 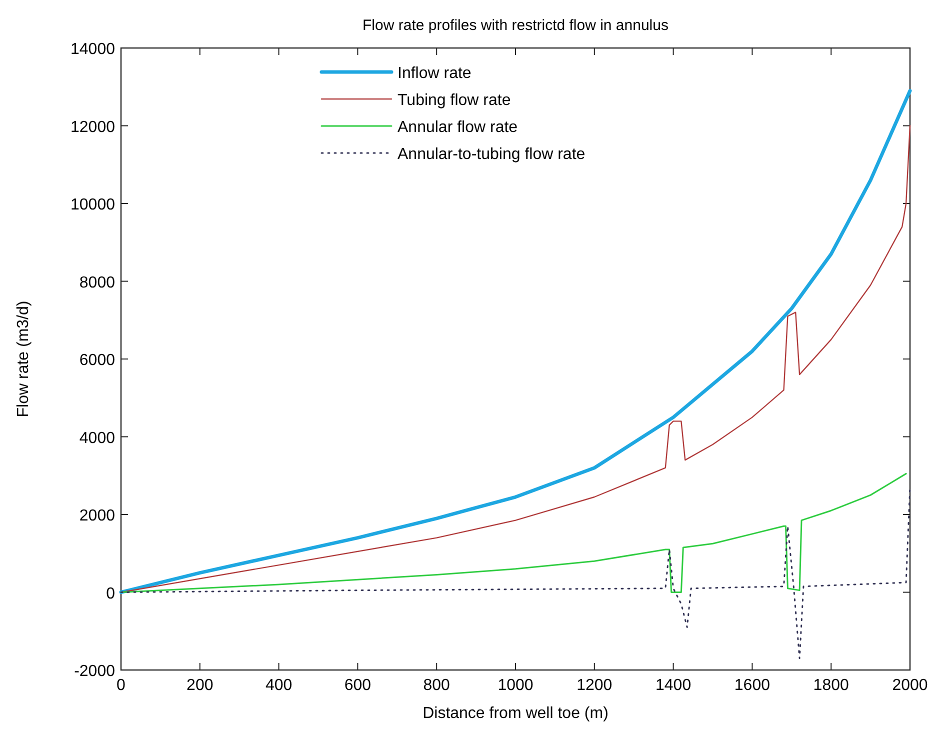 I want to click on x-tick-label: 0, so click(x=121, y=685).